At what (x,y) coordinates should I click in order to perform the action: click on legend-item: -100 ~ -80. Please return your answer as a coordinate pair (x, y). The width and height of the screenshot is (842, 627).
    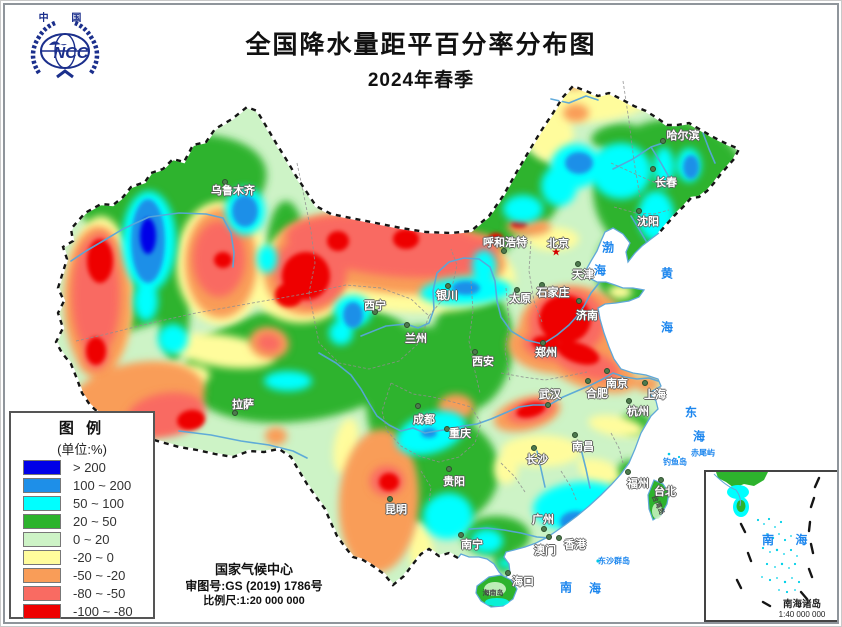
    Looking at the image, I should click on (88, 611).